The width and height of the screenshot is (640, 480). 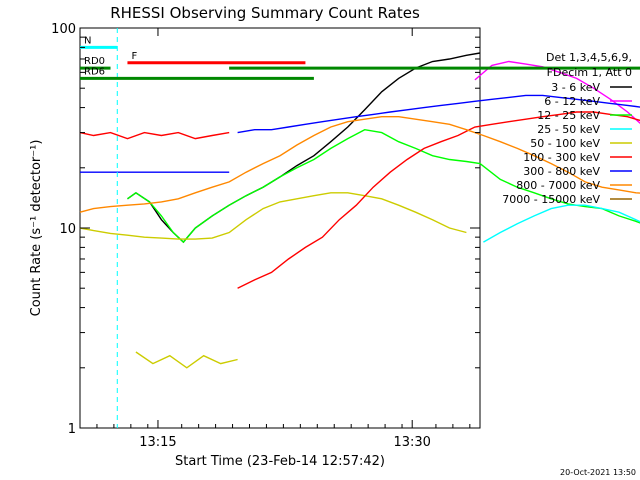 What do you see at coordinates (575, 87) in the screenshot?
I see `legend-entry-label-0: 3 - 6 keV` at bounding box center [575, 87].